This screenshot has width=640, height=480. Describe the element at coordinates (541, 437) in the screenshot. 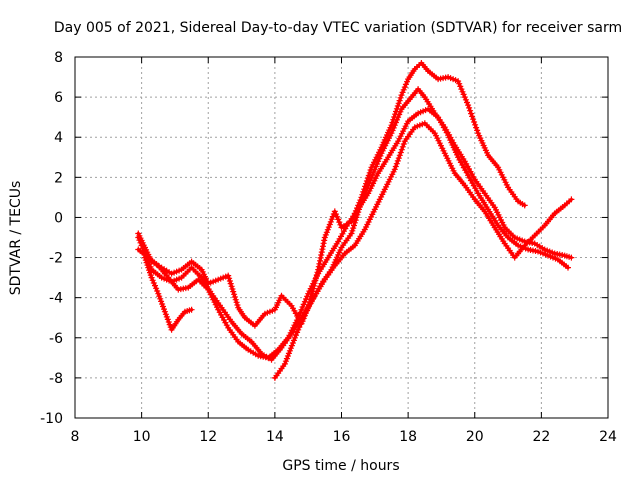

I see `x-tick-label: 22` at that location.